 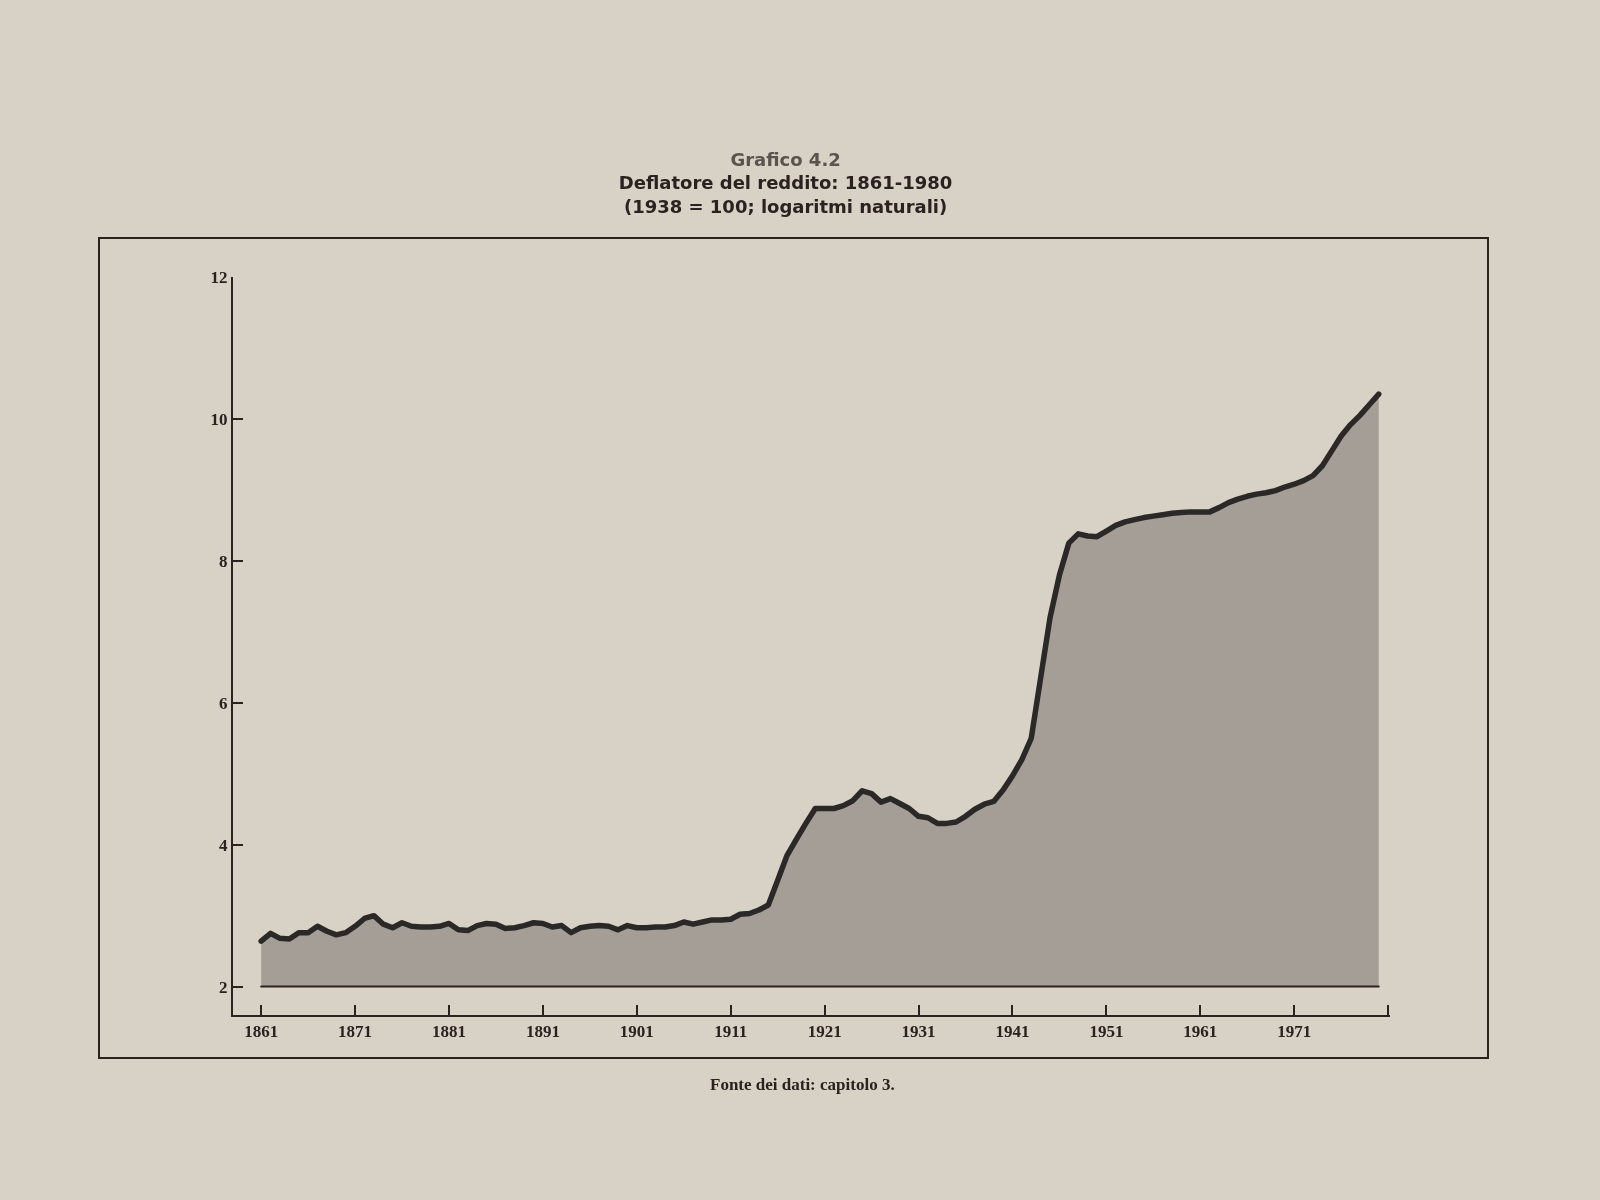 What do you see at coordinates (1294, 1032) in the screenshot?
I see `x-tick-label: 1971` at bounding box center [1294, 1032].